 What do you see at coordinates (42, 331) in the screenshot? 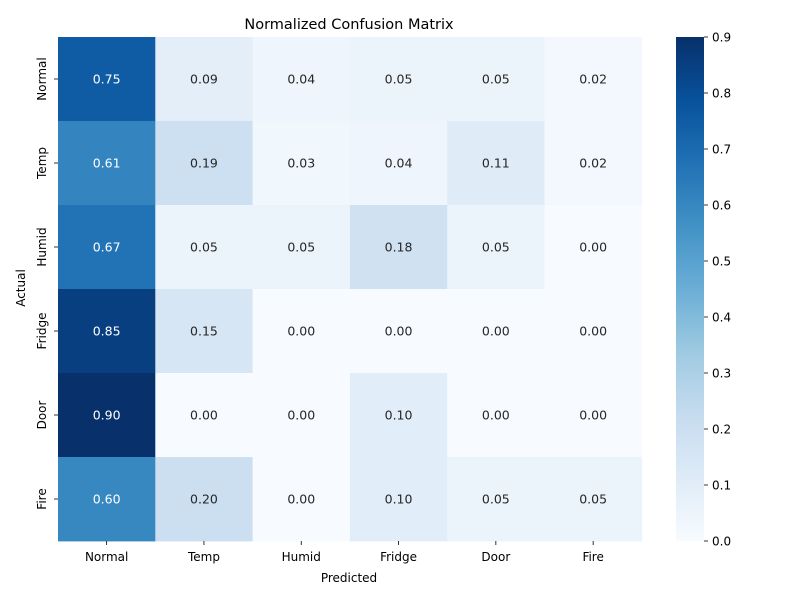
I see `y-tick-label: Fridge` at bounding box center [42, 331].